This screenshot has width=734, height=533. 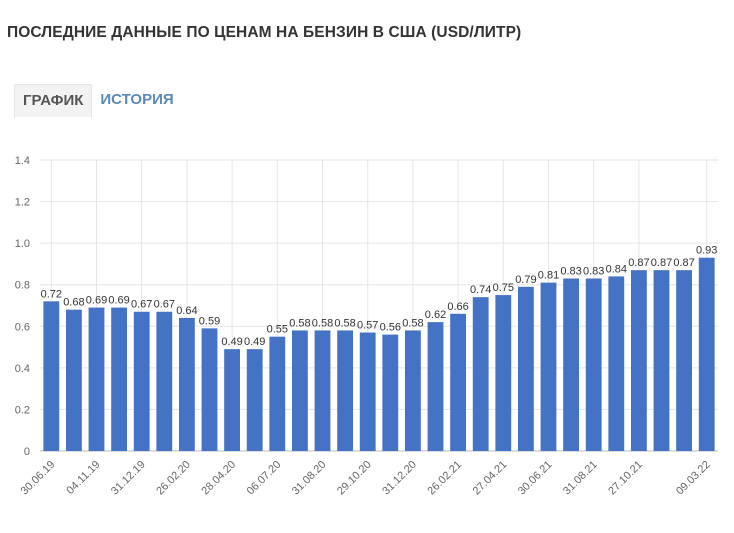 What do you see at coordinates (218, 478) in the screenshot?
I see `x-tick-label: 28.04.20` at bounding box center [218, 478].